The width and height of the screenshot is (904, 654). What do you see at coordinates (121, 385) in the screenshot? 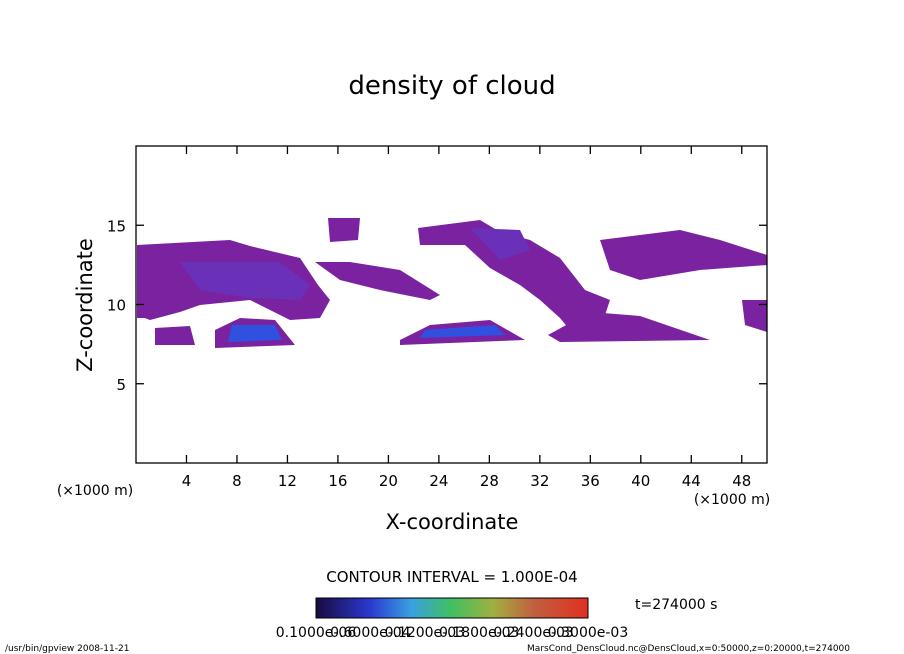
I see `y-tick-label: 5` at bounding box center [121, 385].